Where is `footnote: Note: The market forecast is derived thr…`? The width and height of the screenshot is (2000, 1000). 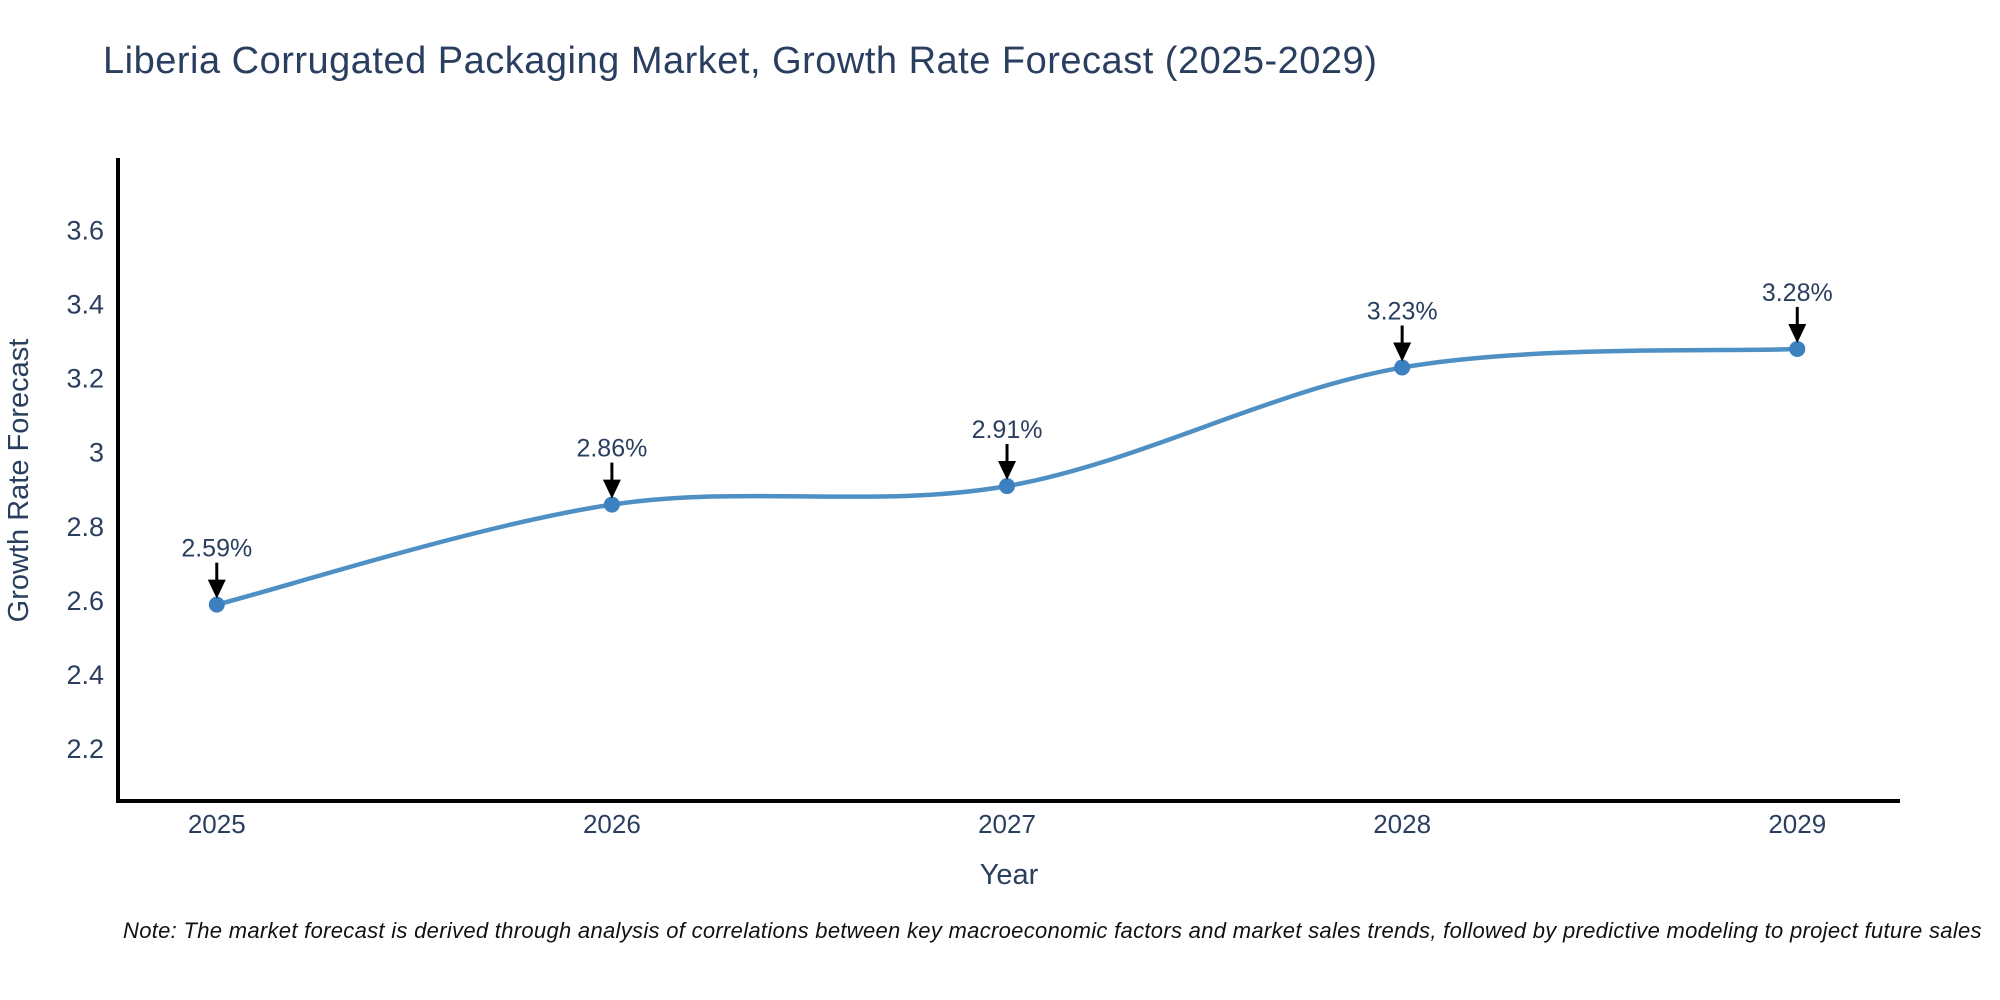 footnote: Note: The market forecast is derived thr… is located at coordinates (1052, 930).